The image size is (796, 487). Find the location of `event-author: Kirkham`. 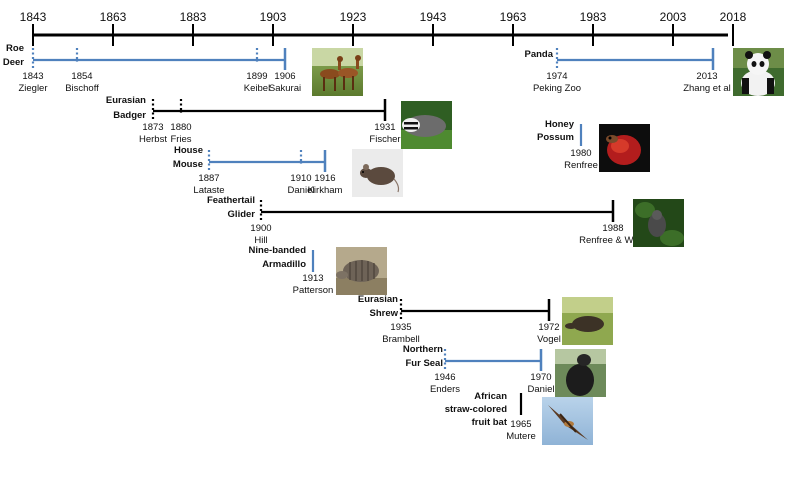

event-author: Kirkham is located at coordinates (325, 190).